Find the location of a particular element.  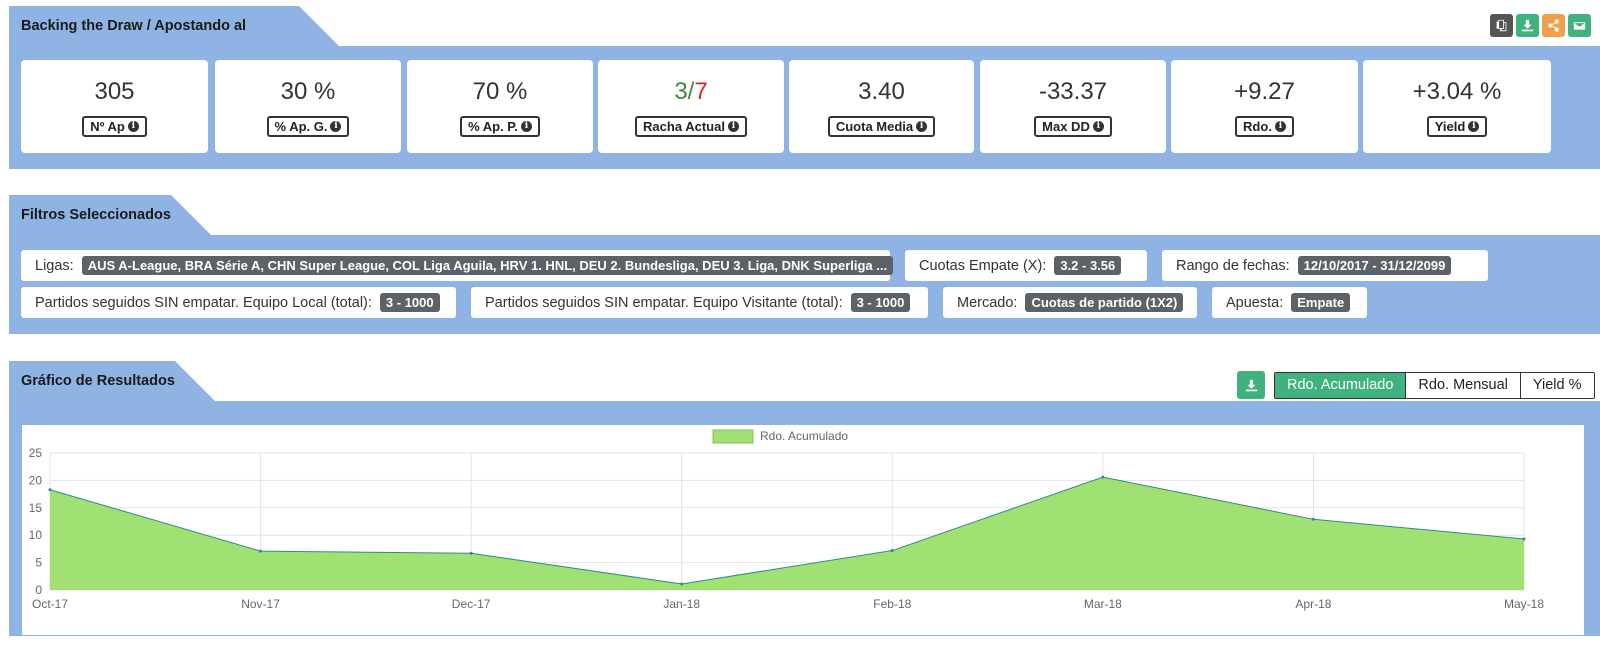

filter-chip-bet: Apuesta: Empate is located at coordinates (1289, 302).